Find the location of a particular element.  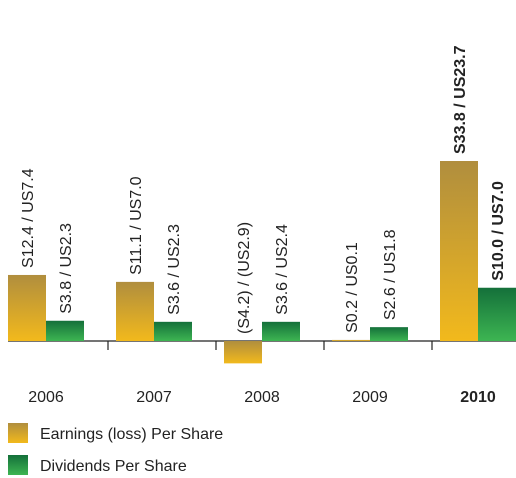

value-label: S33.8 / US23.7 is located at coordinates (460, 99).